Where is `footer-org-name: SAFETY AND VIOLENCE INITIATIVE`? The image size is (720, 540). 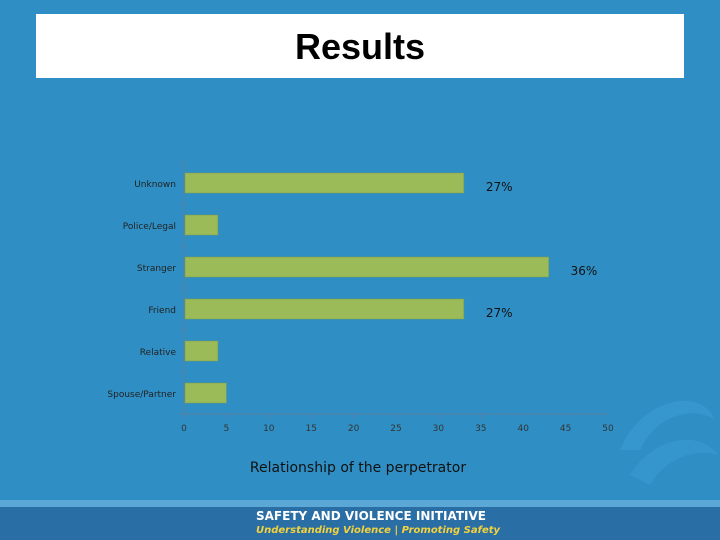
footer-org-name: SAFETY AND VIOLENCE INITIATIVE is located at coordinates (371, 516).